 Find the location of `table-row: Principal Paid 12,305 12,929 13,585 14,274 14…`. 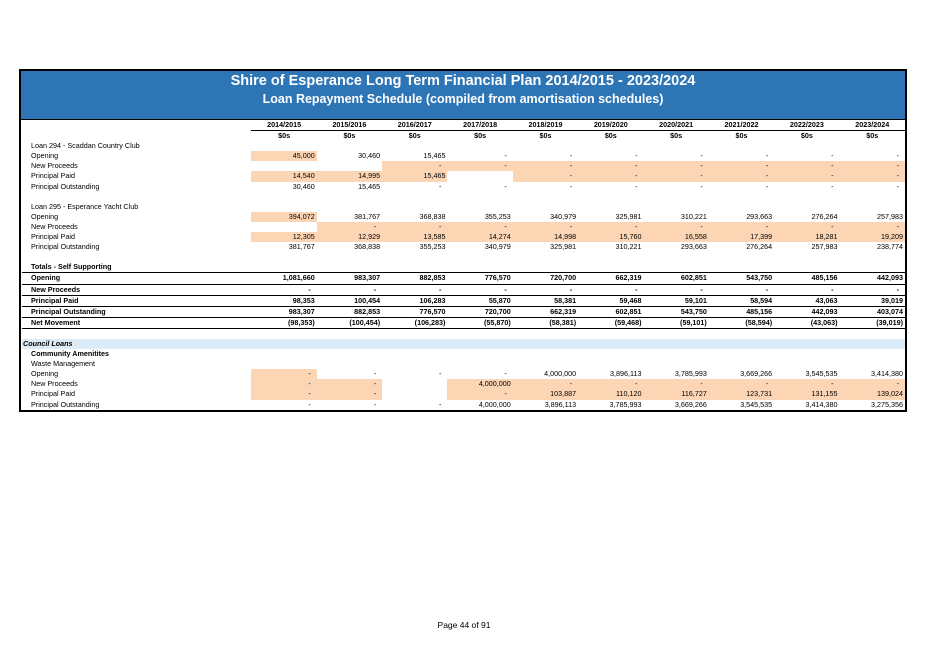

table-row: Principal Paid 12,305 12,929 13,585 14,274 14… is located at coordinates (463, 237).